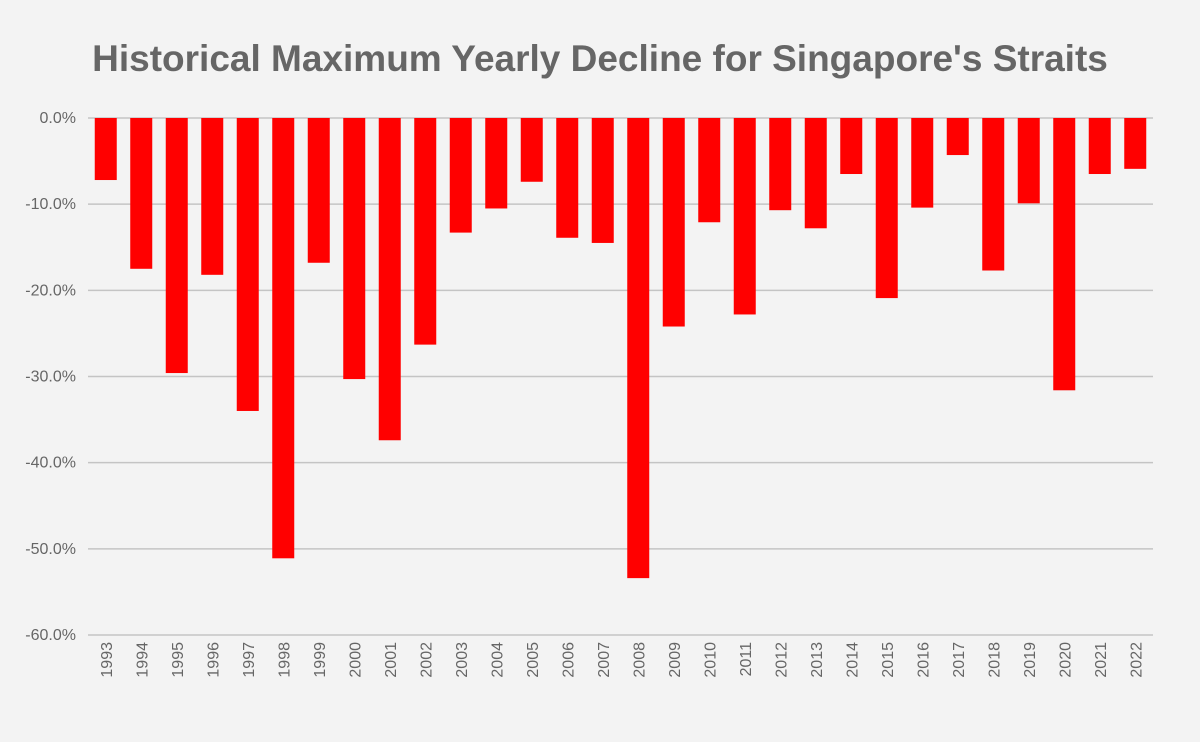  Describe the element at coordinates (922, 163) in the screenshot. I see `bar-2016` at that location.